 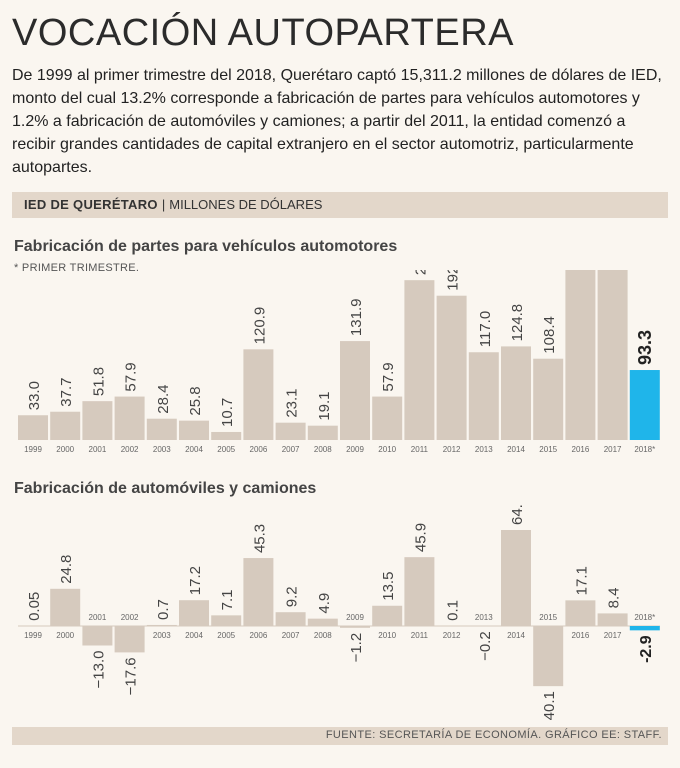 What do you see at coordinates (516, 393) in the screenshot?
I see `bar-autopartes-2014` at bounding box center [516, 393].